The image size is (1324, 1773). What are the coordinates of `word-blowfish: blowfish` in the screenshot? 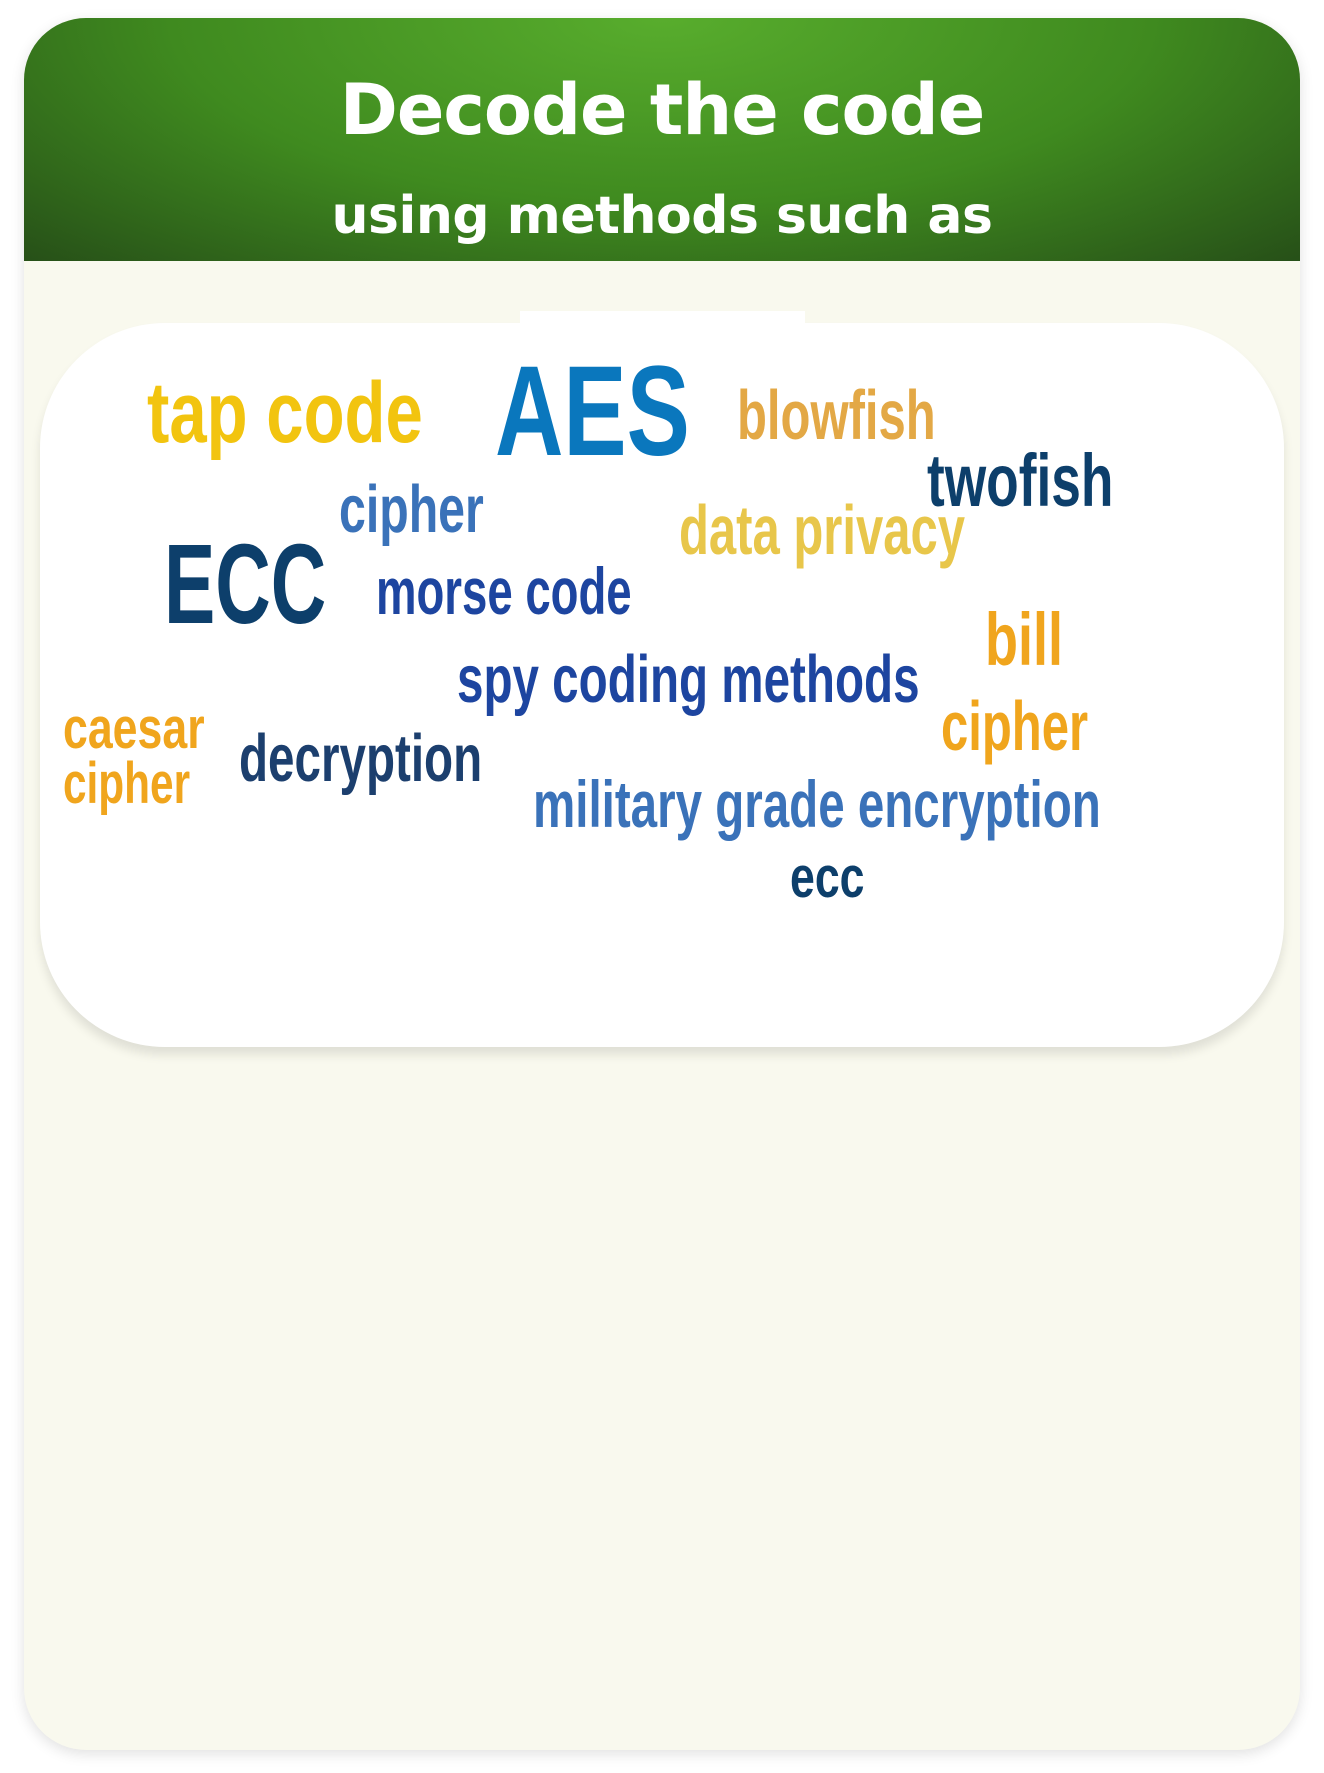 It's located at (836, 415).